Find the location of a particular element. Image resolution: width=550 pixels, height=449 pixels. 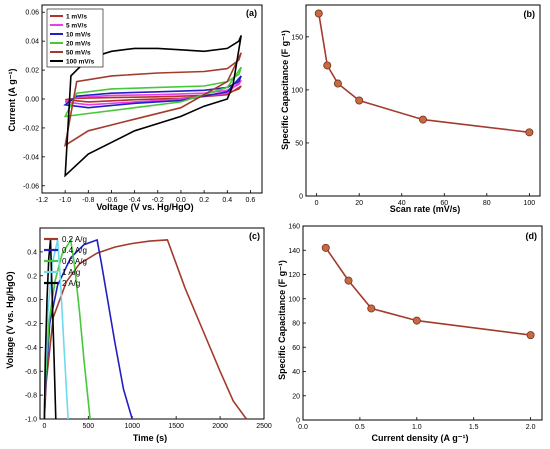

panel-b-xtick-label: 0 is located at coordinates (317, 203).